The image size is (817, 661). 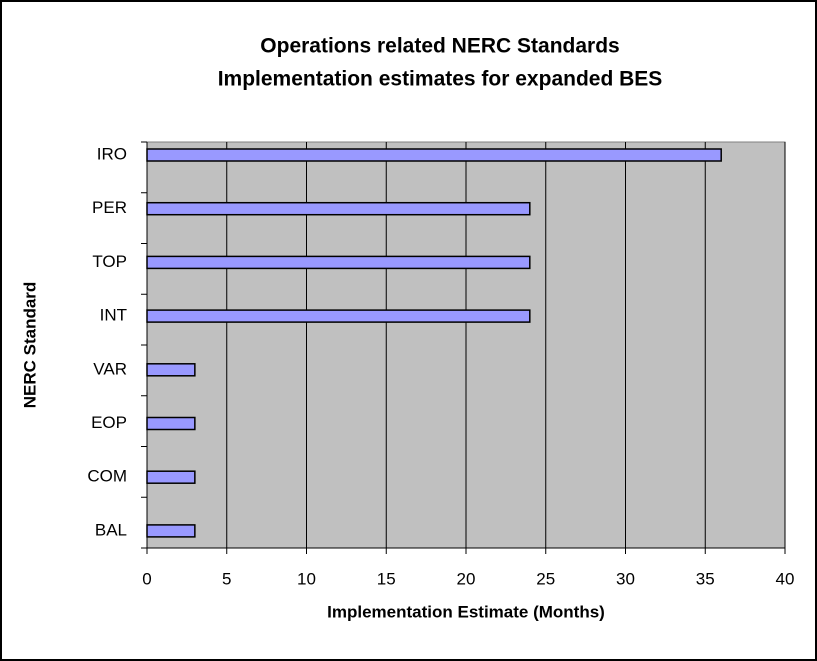 I want to click on chart-title: Operations related NERC Standards, so click(x=439, y=46).